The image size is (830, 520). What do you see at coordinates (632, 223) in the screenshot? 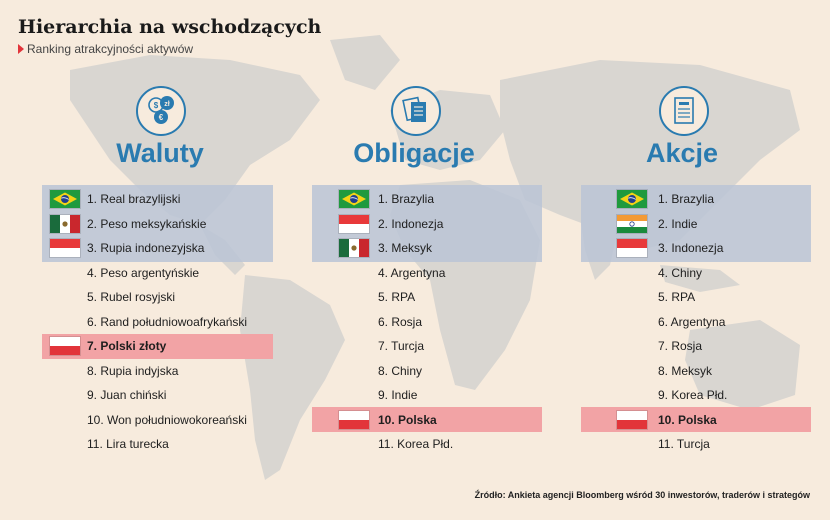
I see `flag-india-icon` at bounding box center [632, 223].